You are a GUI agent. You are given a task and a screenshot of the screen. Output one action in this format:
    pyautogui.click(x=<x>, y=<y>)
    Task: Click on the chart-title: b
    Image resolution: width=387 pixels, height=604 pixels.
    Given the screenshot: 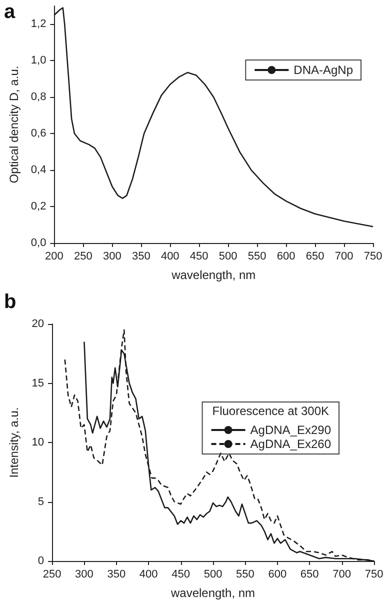 What is the action you would take?
    pyautogui.click(x=10, y=302)
    